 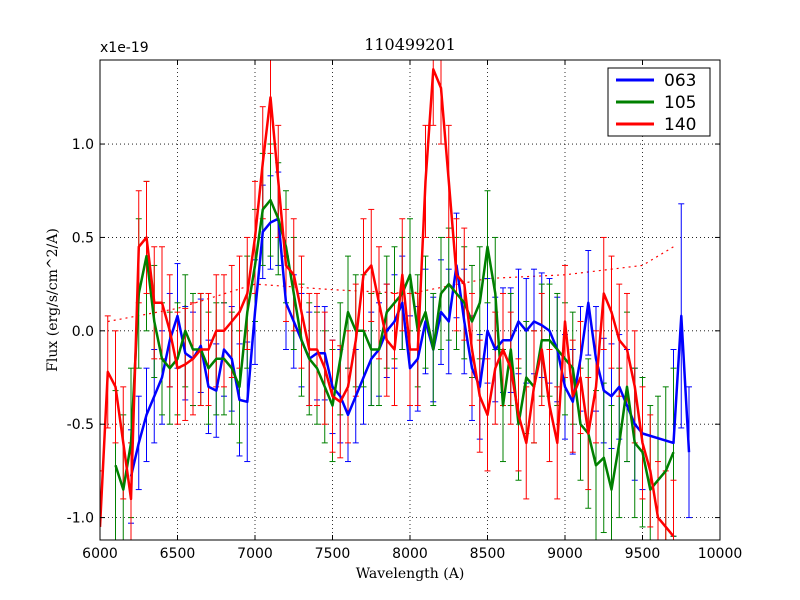 What do you see at coordinates (643, 554) in the screenshot?
I see `x-tick-label: 9500` at bounding box center [643, 554].